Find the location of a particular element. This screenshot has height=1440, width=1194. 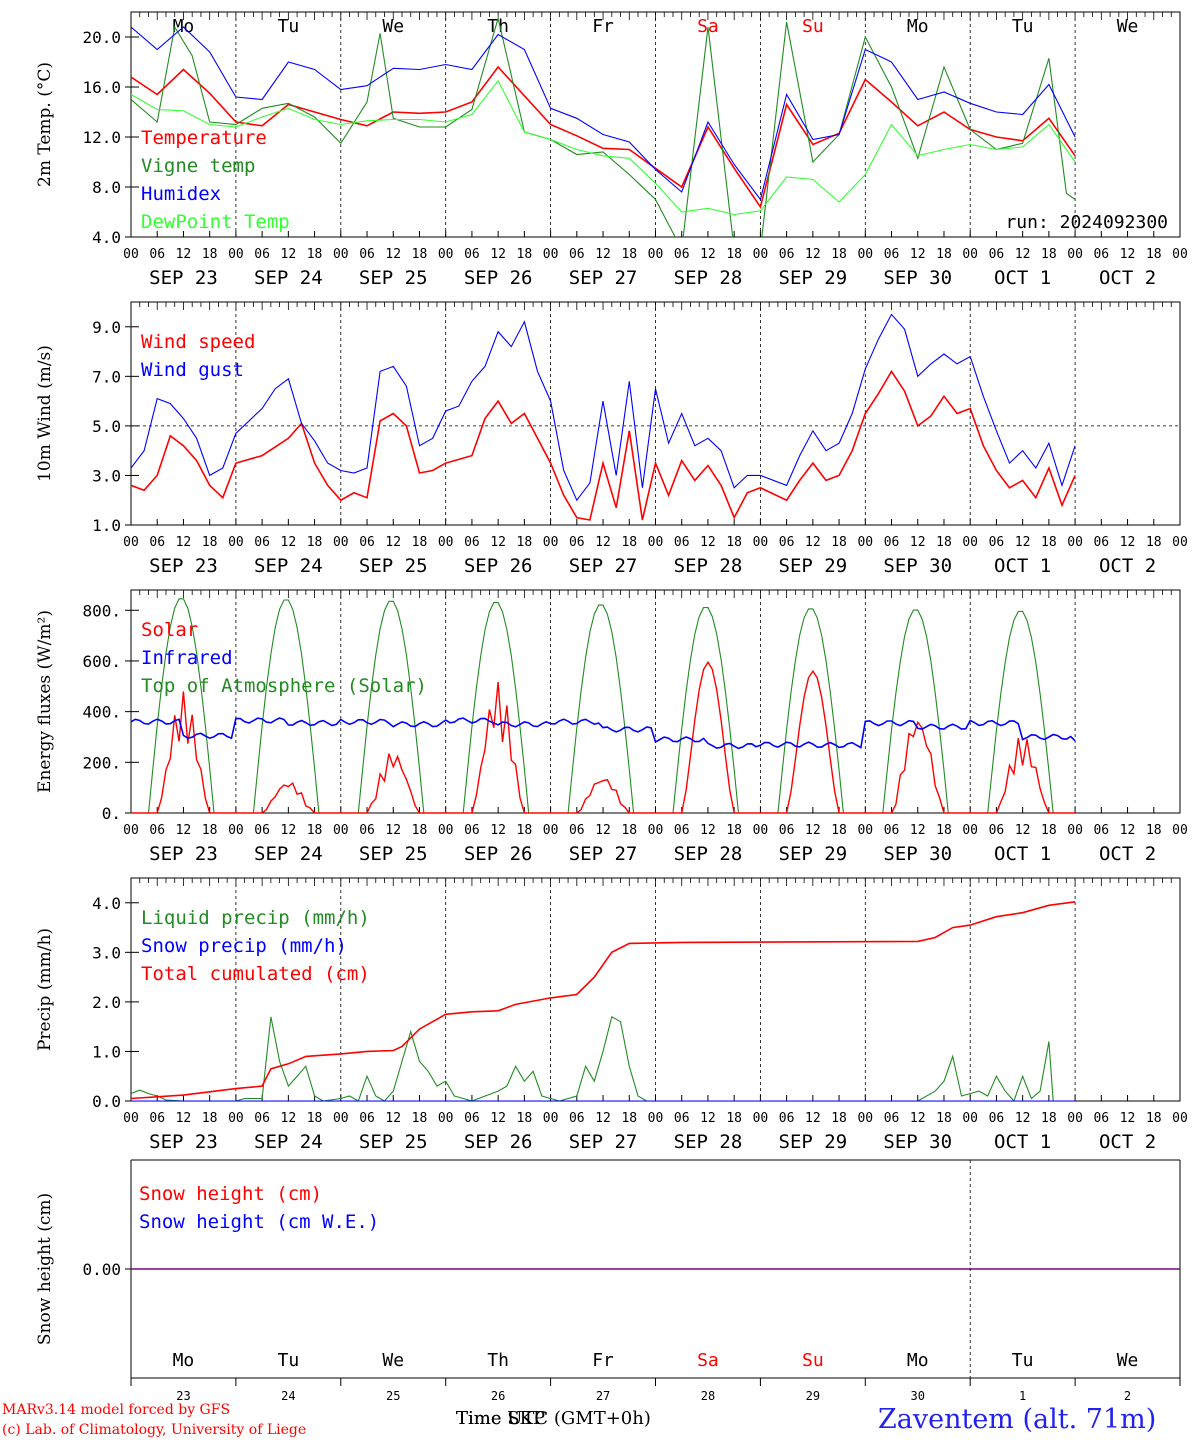

y-tick-label: 800. is located at coordinates (101, 610).